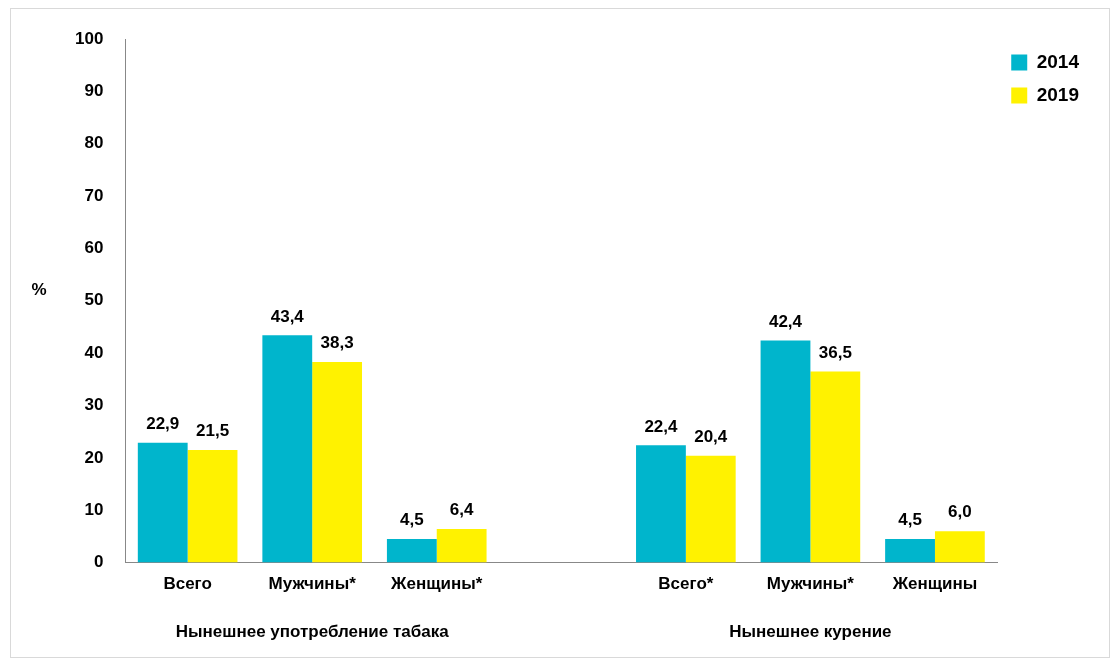 This screenshot has width=1120, height=662. What do you see at coordinates (934, 584) in the screenshot?
I see `x-tick-label: Женщины` at bounding box center [934, 584].